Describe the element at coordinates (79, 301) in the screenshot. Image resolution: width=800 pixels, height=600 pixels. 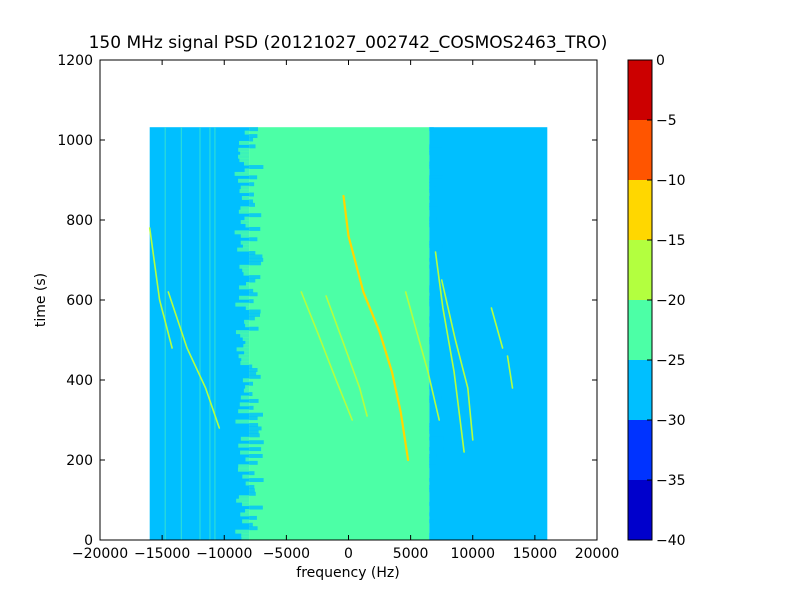
I see `y-tick-label: 600` at that location.